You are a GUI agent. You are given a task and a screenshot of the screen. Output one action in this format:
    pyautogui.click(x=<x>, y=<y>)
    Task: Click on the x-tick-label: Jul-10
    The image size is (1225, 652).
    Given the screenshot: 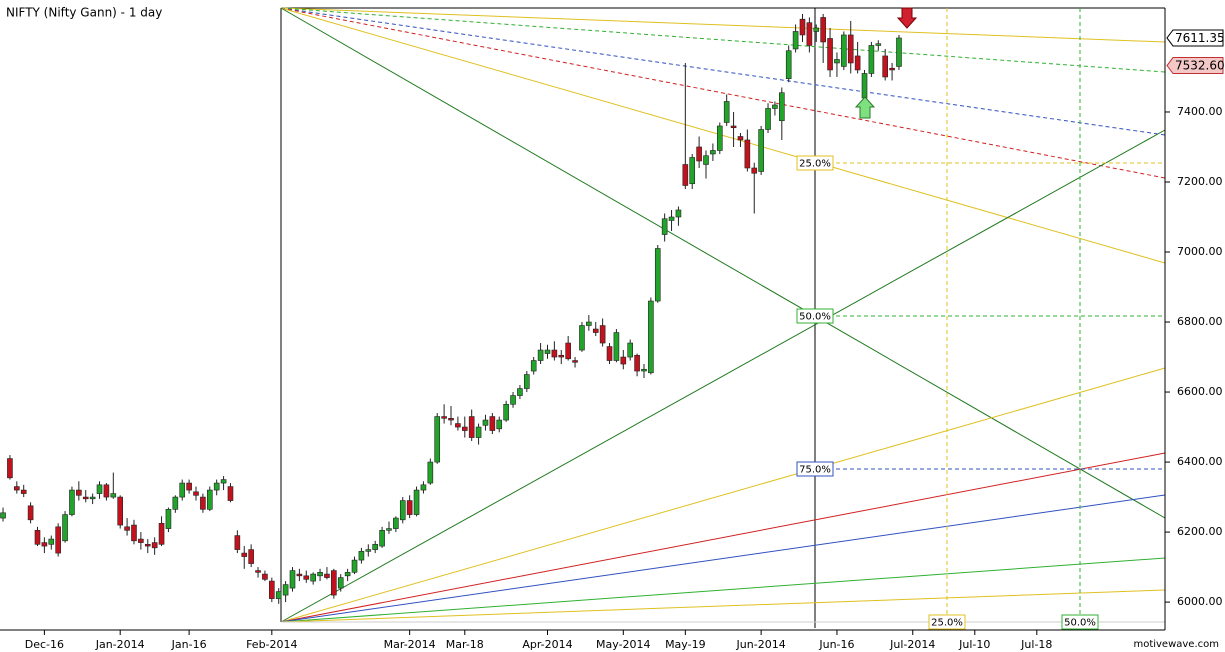 What is the action you would take?
    pyautogui.click(x=974, y=644)
    